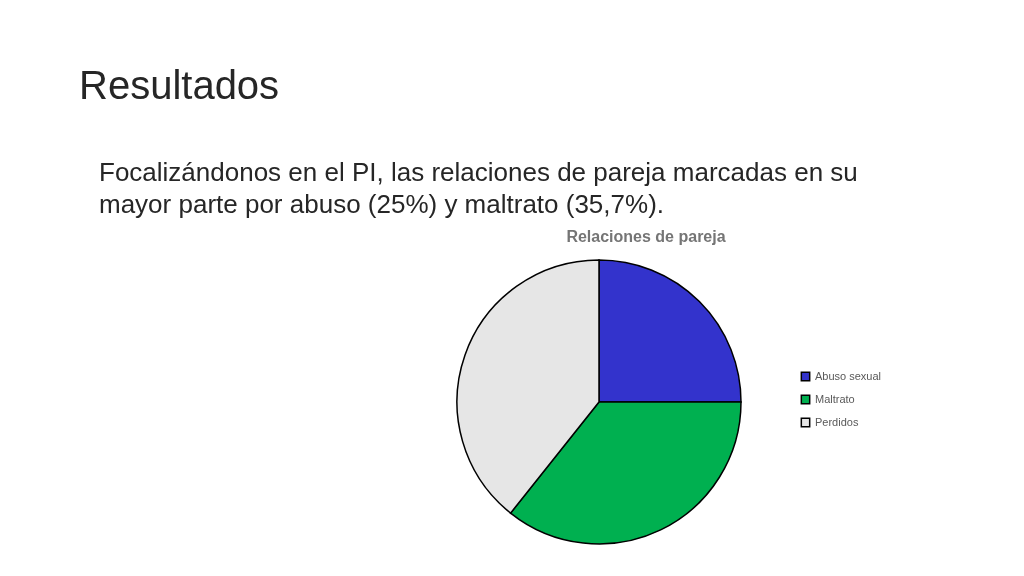 This screenshot has height=576, width=1024. I want to click on text: Resultados, so click(179, 85).